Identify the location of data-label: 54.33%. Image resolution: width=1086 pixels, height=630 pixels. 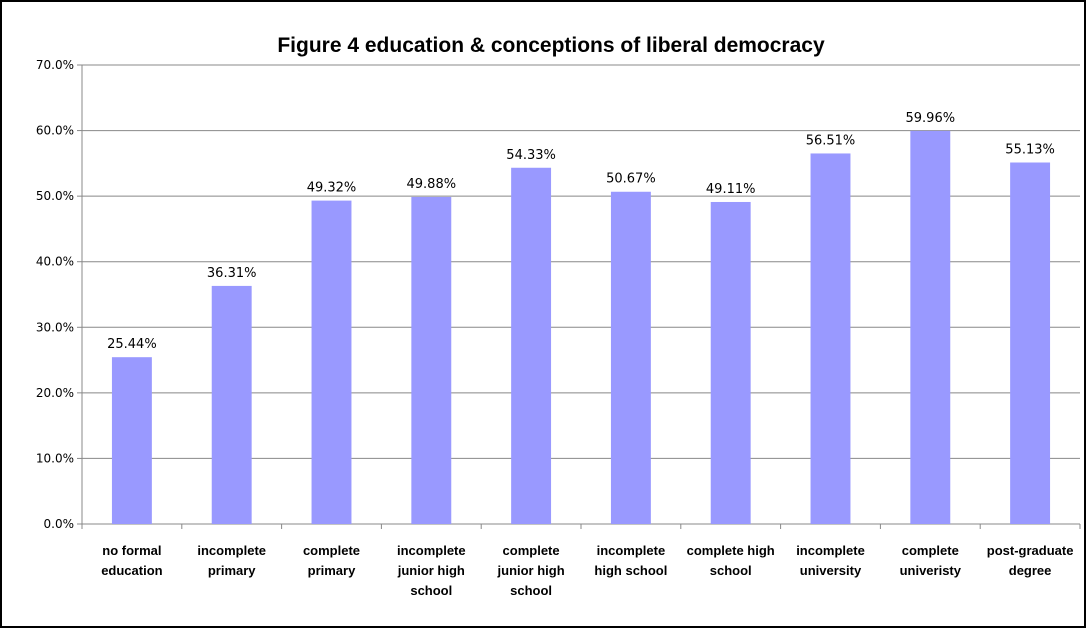
(531, 155).